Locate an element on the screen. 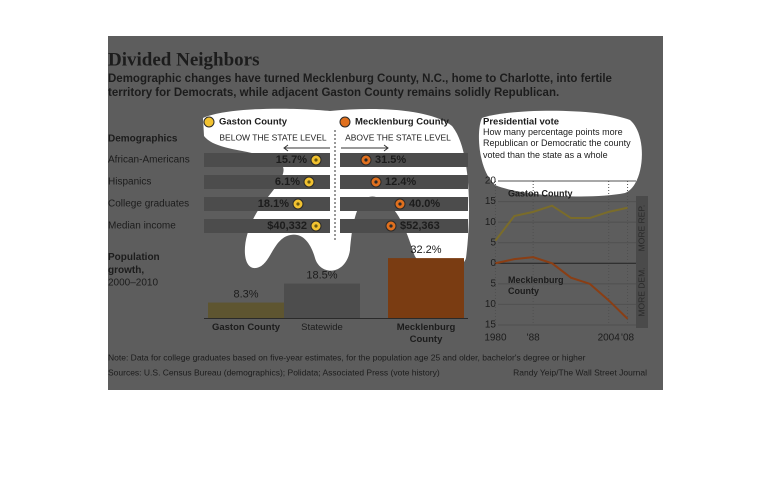 This screenshot has height=484, width=770. value-label: $52,363 is located at coordinates (420, 226).